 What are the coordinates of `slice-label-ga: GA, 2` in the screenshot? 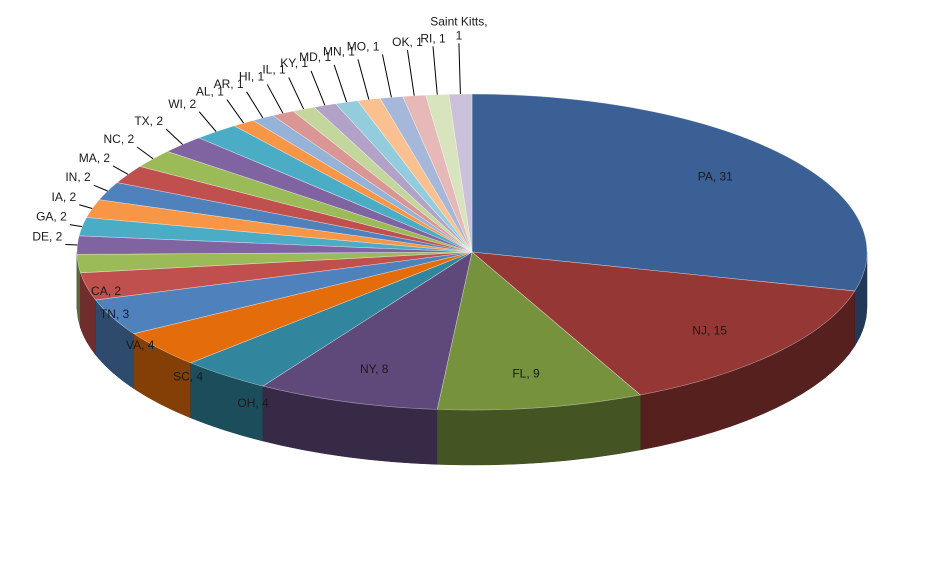 It's located at (51, 217).